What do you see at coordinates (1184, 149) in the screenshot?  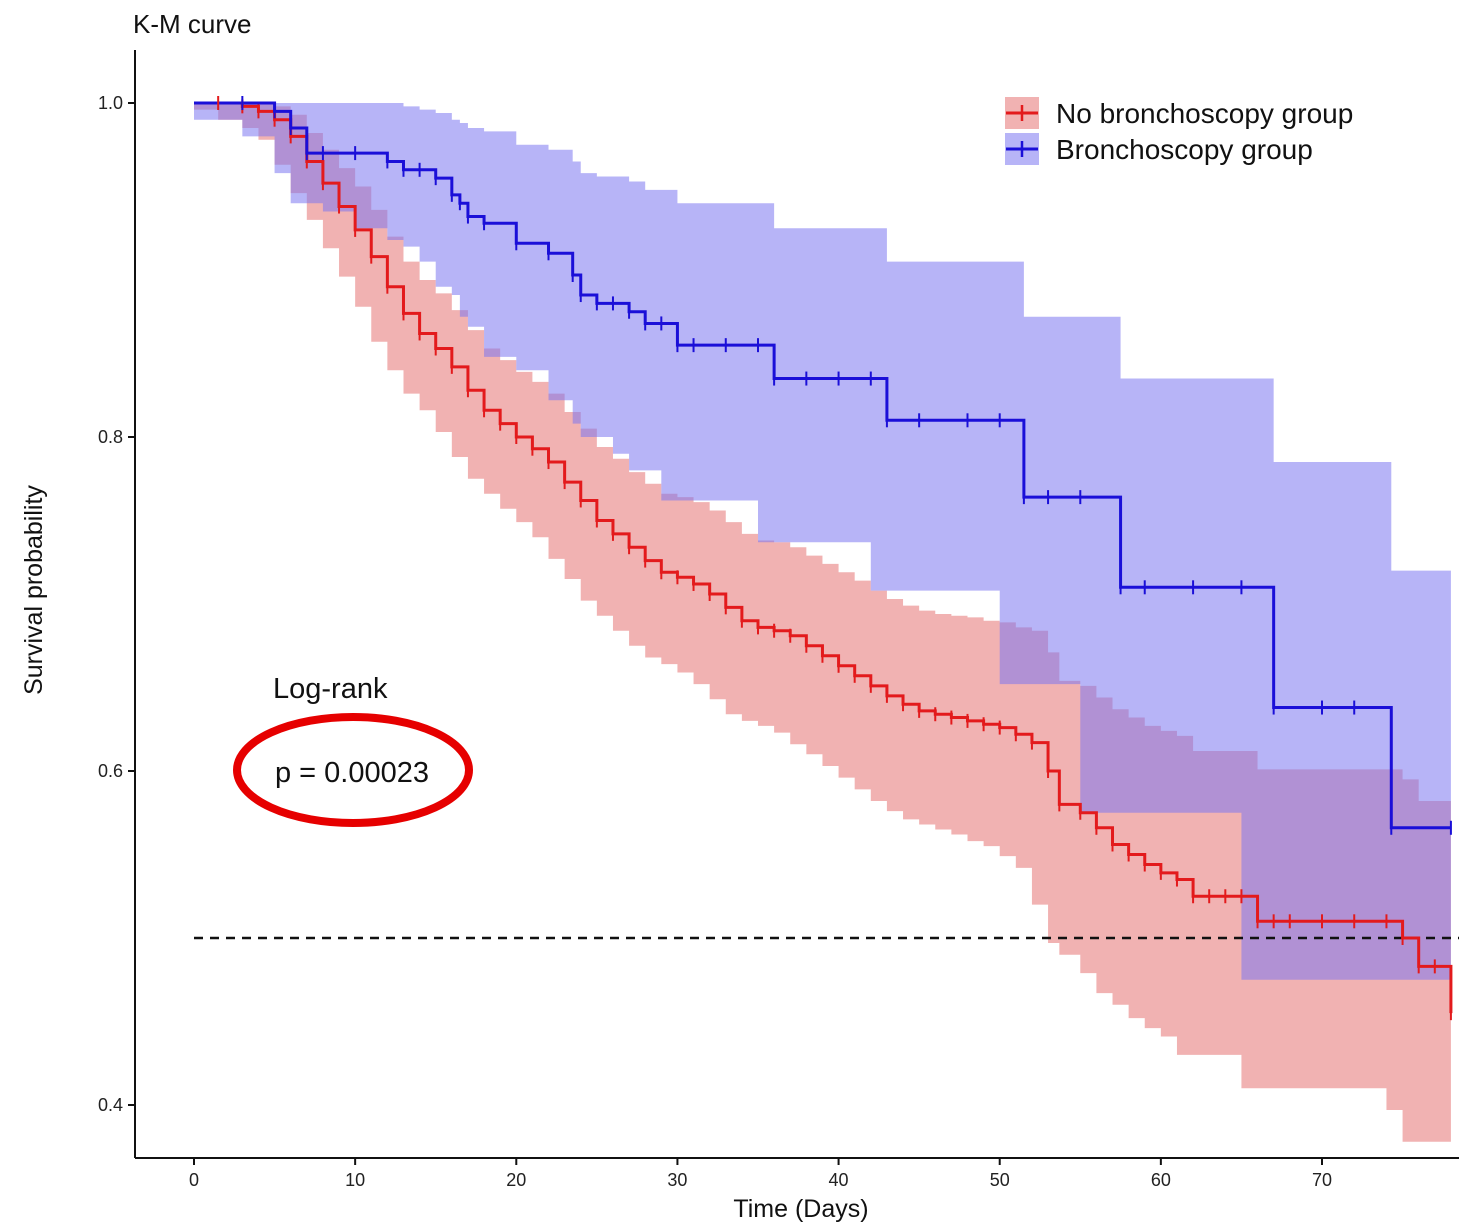 I see `legend-label-2: Bronchoscopy group` at bounding box center [1184, 149].